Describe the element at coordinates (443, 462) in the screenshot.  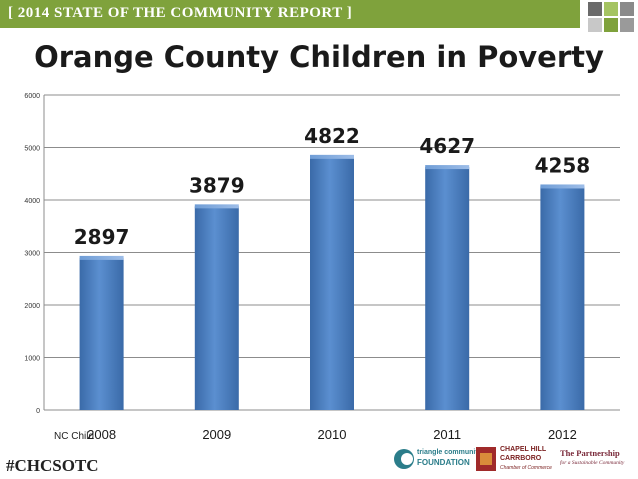
I see `logo-line: FOUNDATION` at that location.